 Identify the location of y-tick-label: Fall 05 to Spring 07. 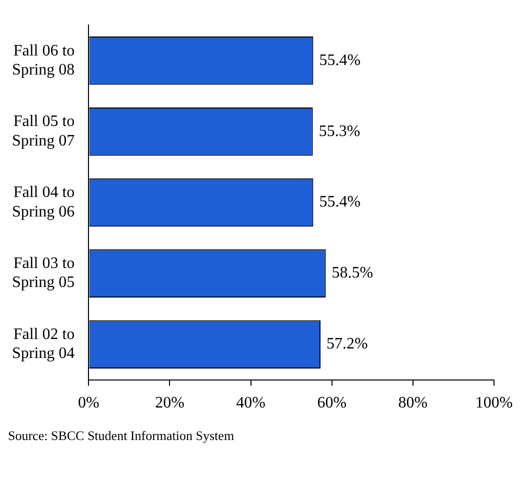
(43, 131).